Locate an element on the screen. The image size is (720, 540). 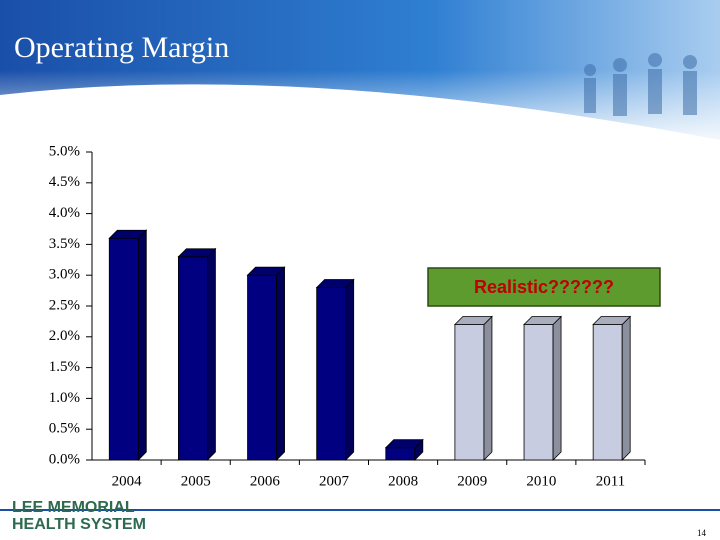
y-tick-label: 1.0% is located at coordinates (64, 398).